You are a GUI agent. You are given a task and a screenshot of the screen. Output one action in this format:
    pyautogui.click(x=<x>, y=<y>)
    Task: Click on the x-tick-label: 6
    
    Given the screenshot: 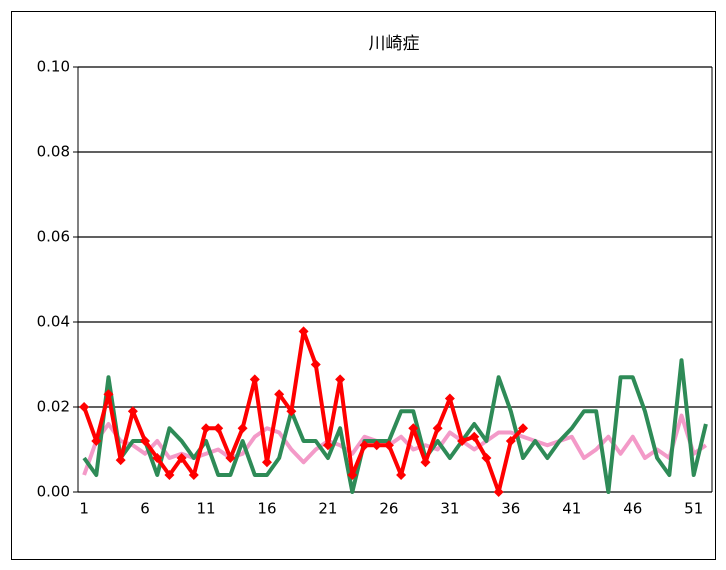 What is the action you would take?
    pyautogui.click(x=145, y=509)
    